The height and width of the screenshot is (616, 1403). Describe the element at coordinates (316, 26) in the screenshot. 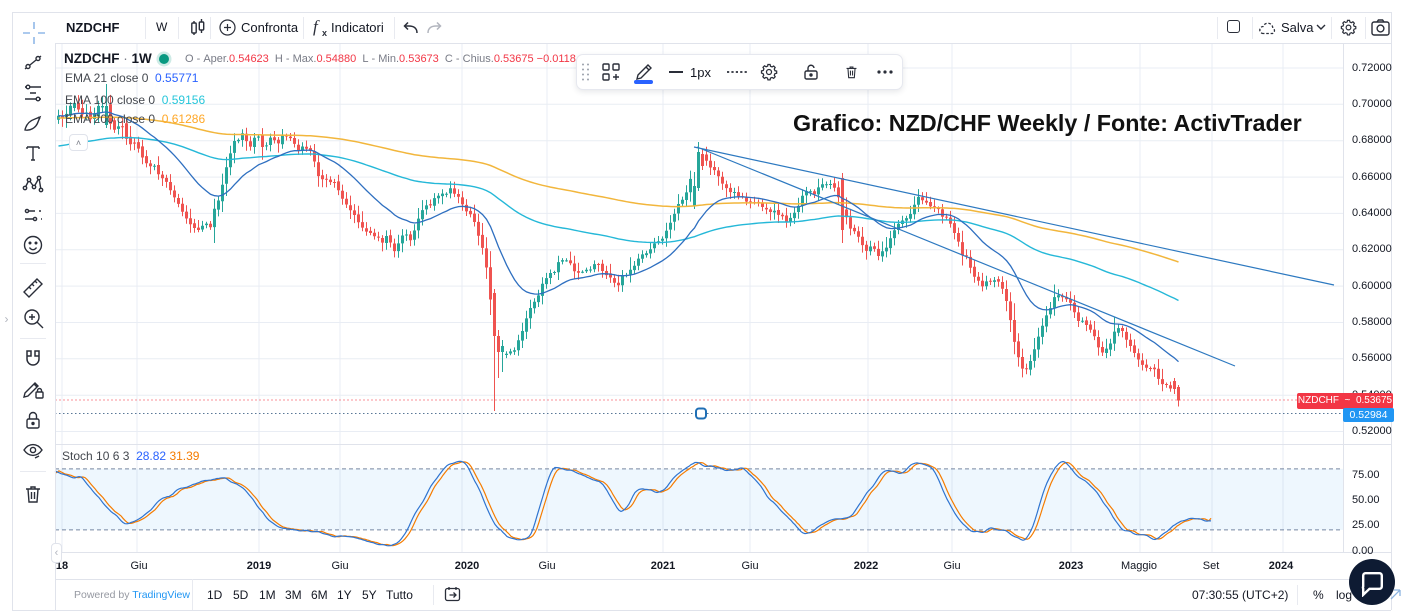

I see `svg-text: f` at that location.